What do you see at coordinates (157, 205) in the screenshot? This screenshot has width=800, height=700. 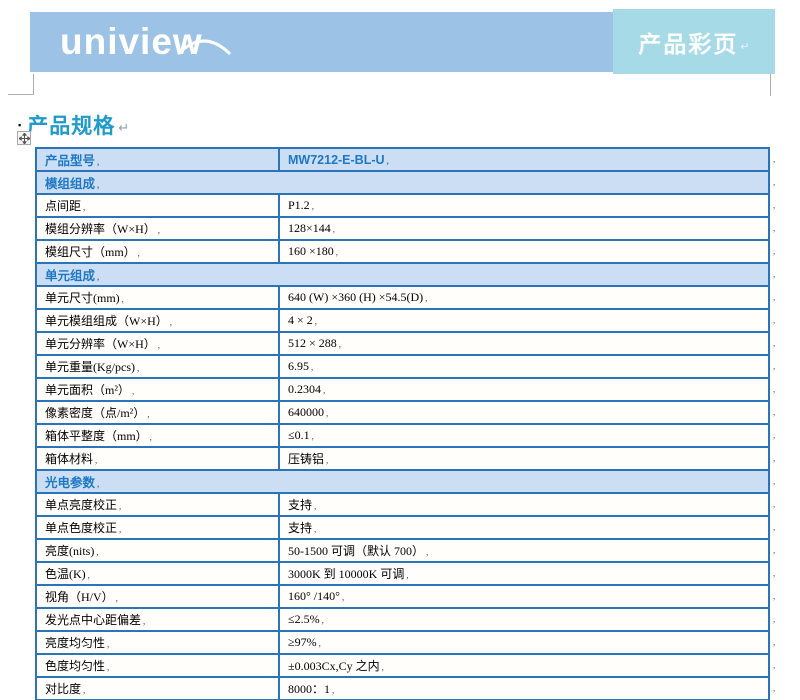 I see `spec-label-cell: 点间距,` at bounding box center [157, 205].